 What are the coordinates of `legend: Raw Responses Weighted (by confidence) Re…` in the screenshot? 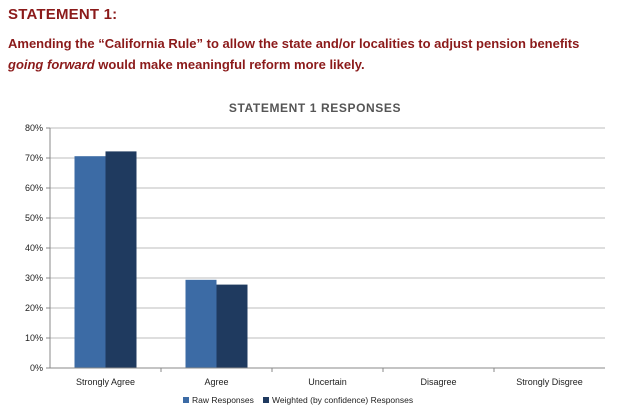 It's located at (298, 400).